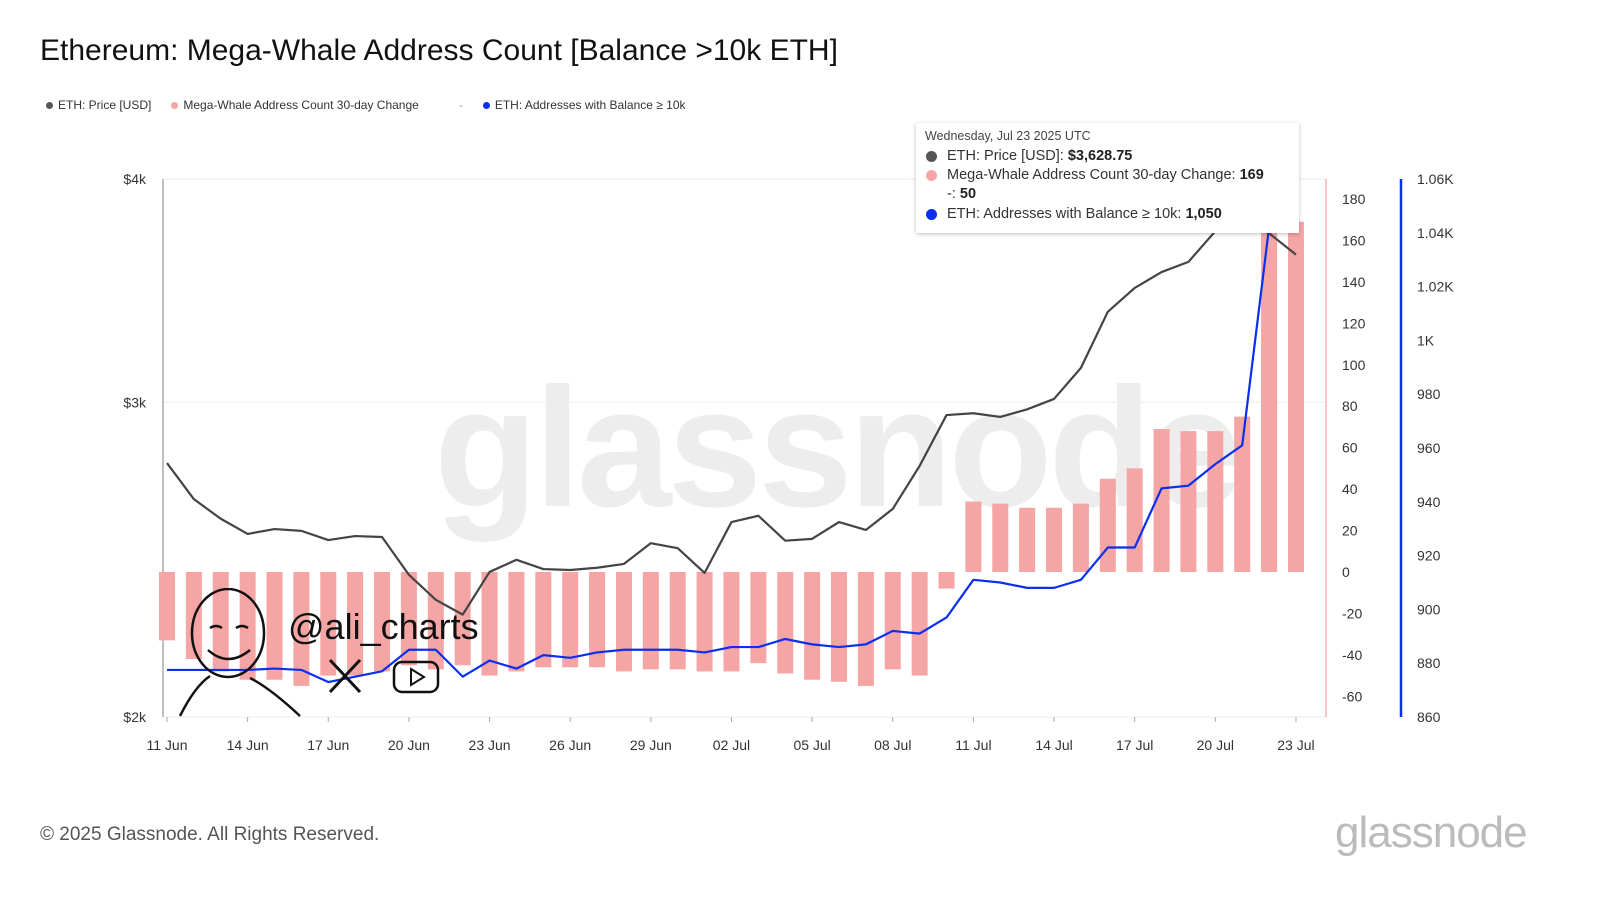 The image size is (1600, 900). Describe the element at coordinates (409, 745) in the screenshot. I see `x-tick-label: 20 Jun` at that location.